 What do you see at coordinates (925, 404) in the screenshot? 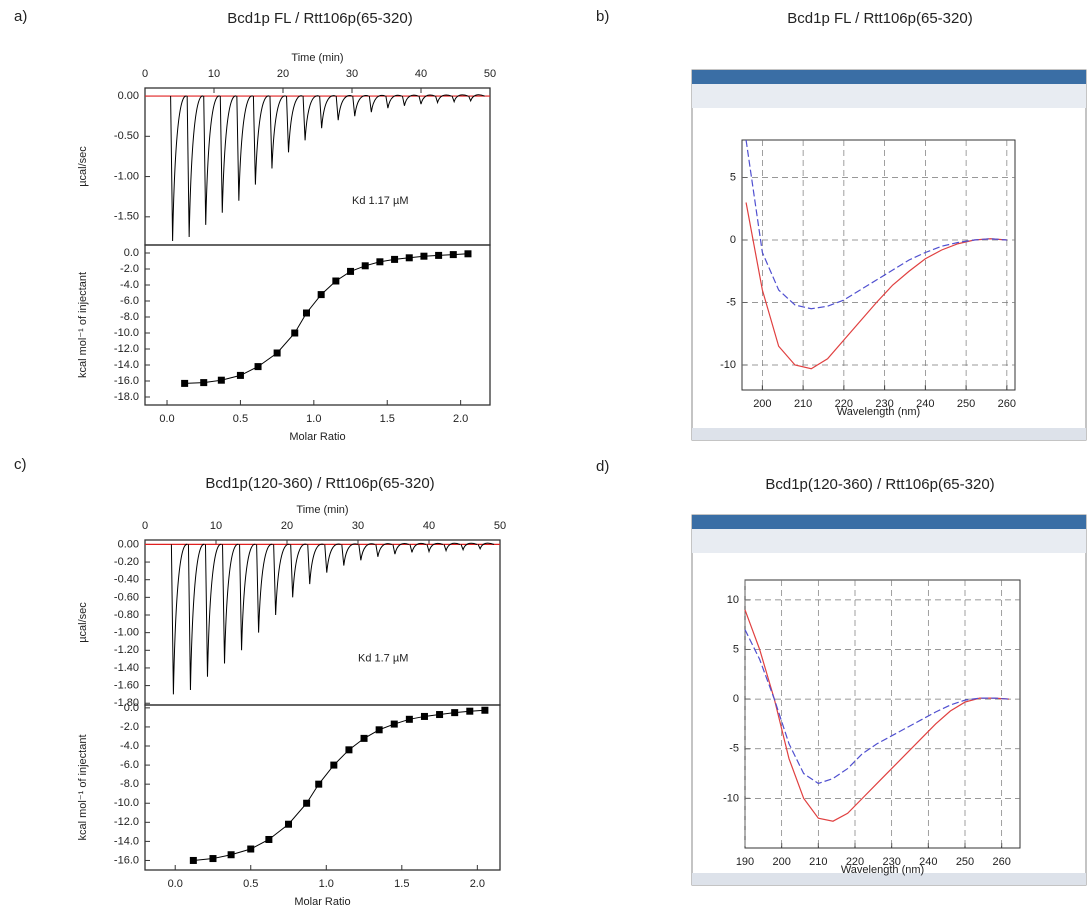
I see `x-tick-label: 240` at bounding box center [925, 404].